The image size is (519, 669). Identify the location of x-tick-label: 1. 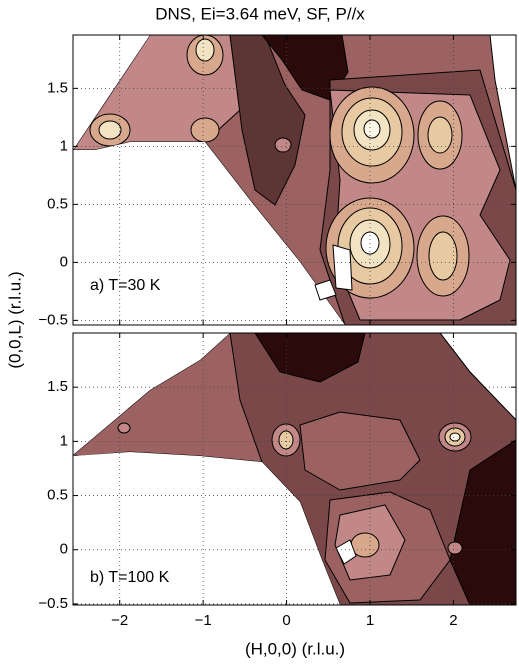
(370, 620).